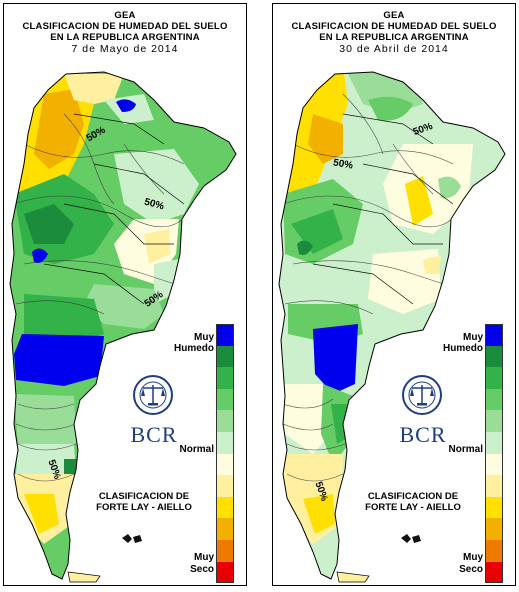 This screenshot has height=592, width=519. I want to click on map-date: 7 de Mayo de 2014, so click(125, 49).